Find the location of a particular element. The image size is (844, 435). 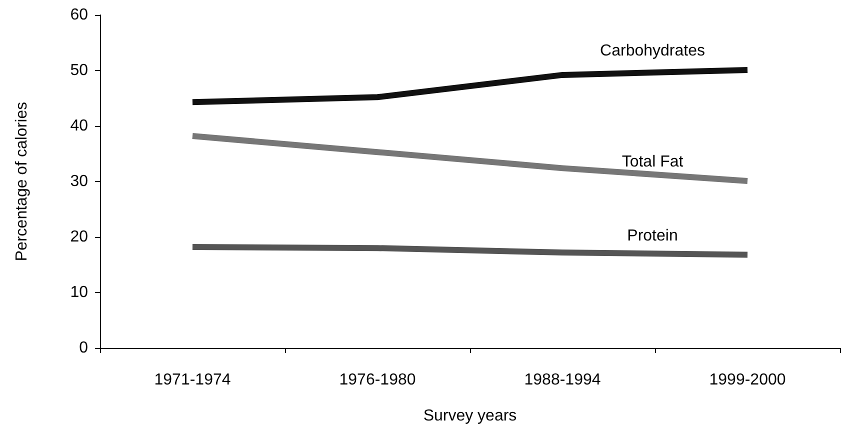

series-label: Carbohydrates is located at coordinates (652, 51).